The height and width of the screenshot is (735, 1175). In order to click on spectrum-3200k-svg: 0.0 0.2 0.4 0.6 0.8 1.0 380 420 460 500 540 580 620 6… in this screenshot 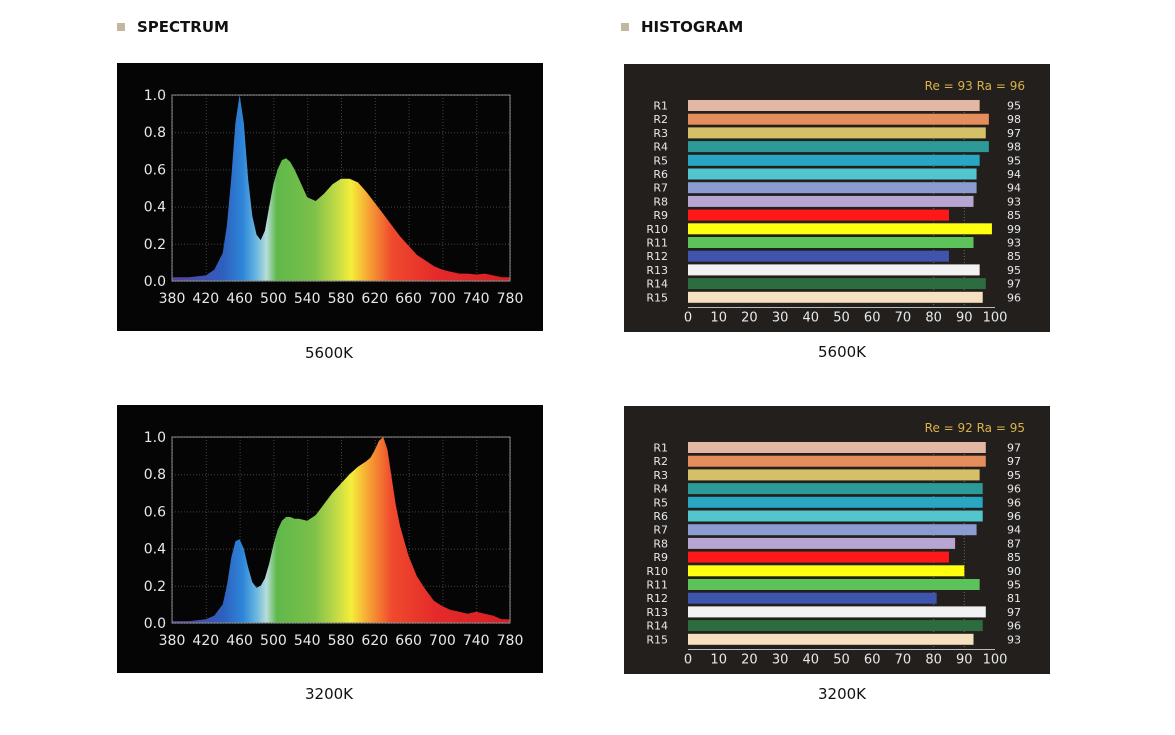, I will do `click(330, 539)`.